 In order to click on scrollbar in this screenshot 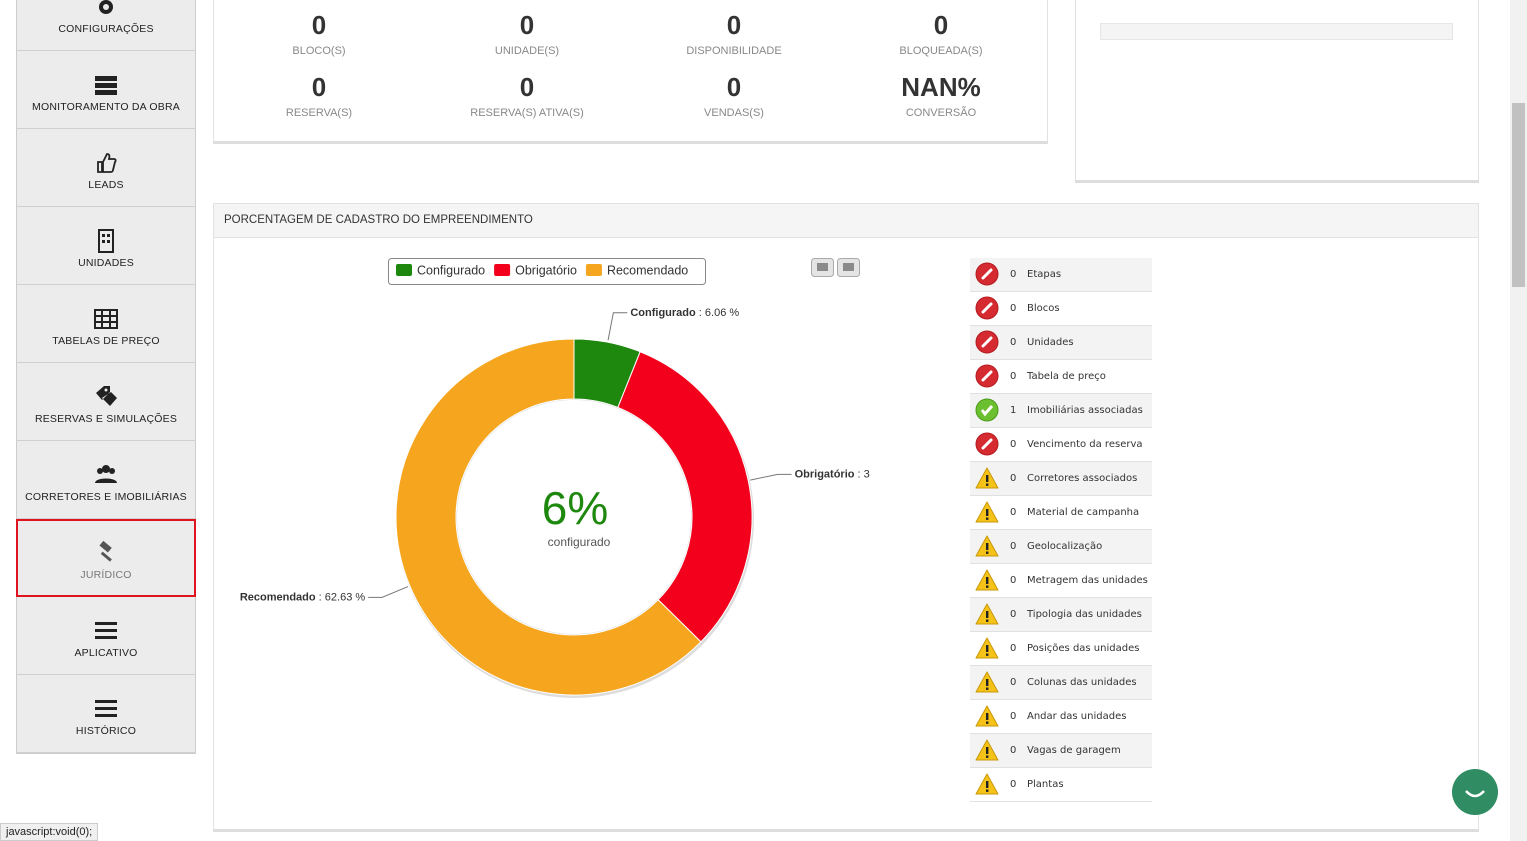, I will do `click(1518, 420)`.